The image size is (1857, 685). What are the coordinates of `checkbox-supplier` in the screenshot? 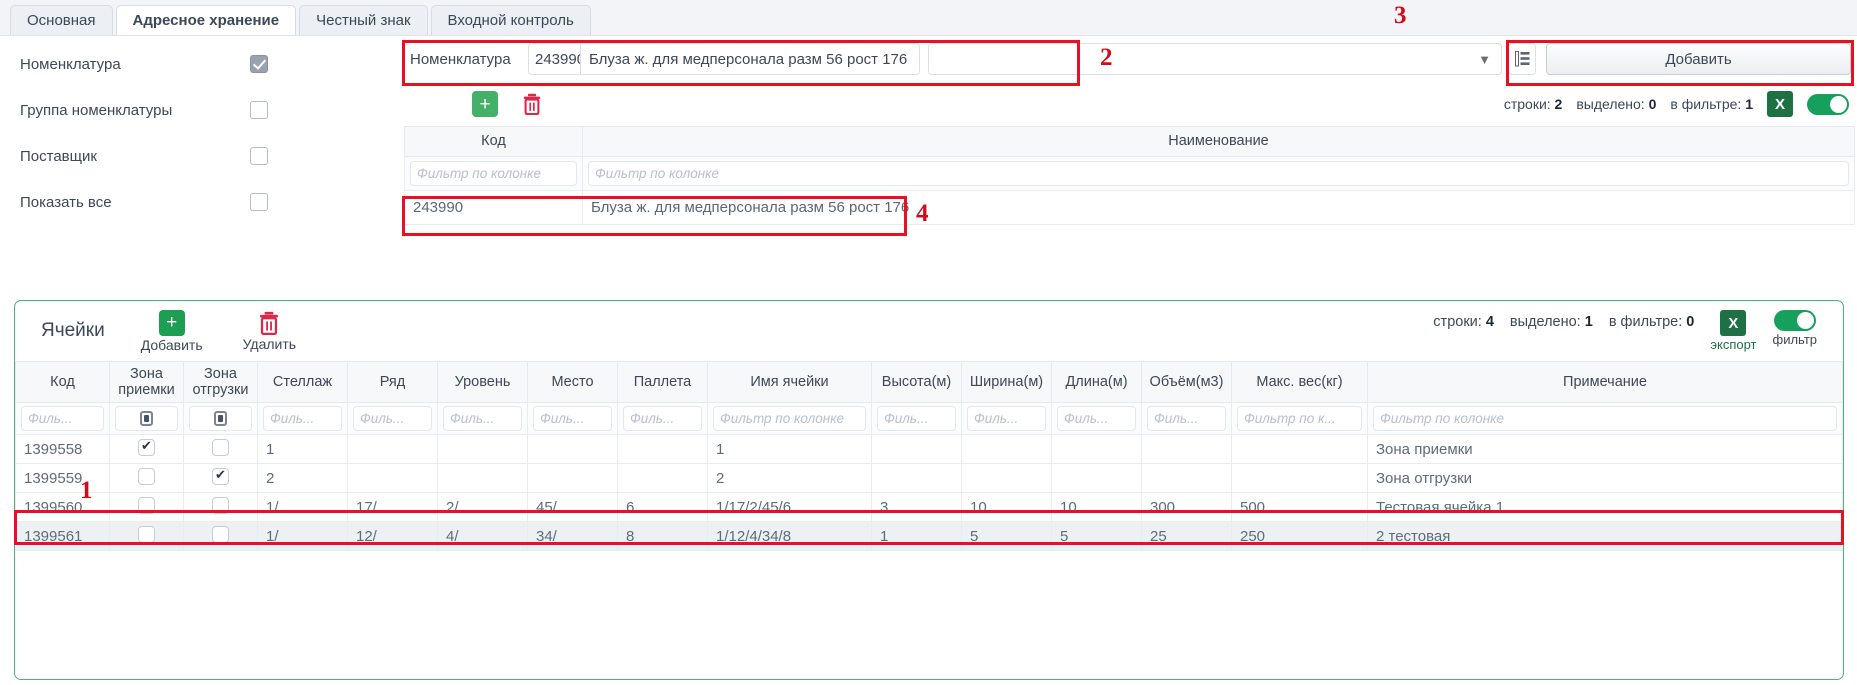 It's located at (259, 156).